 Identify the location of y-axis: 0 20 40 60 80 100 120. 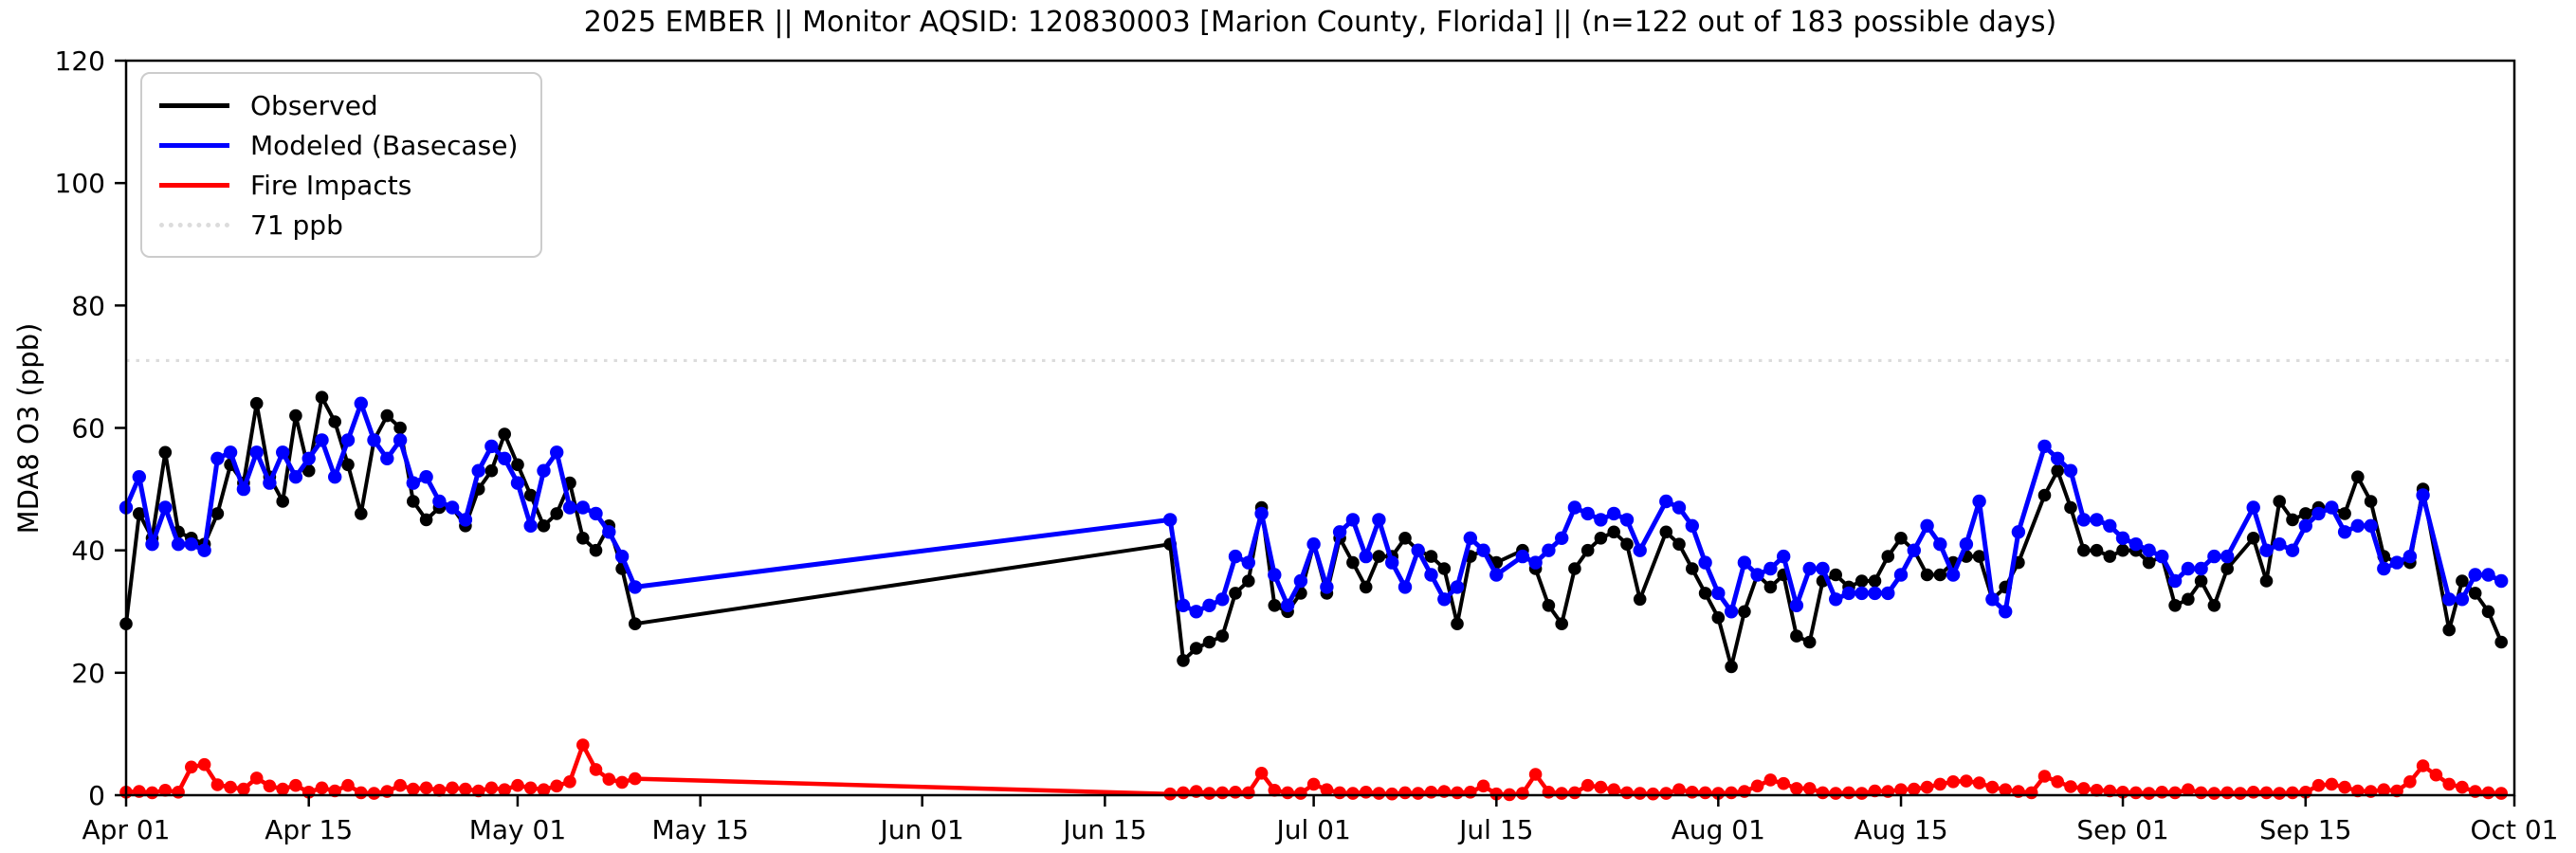
(90, 428).